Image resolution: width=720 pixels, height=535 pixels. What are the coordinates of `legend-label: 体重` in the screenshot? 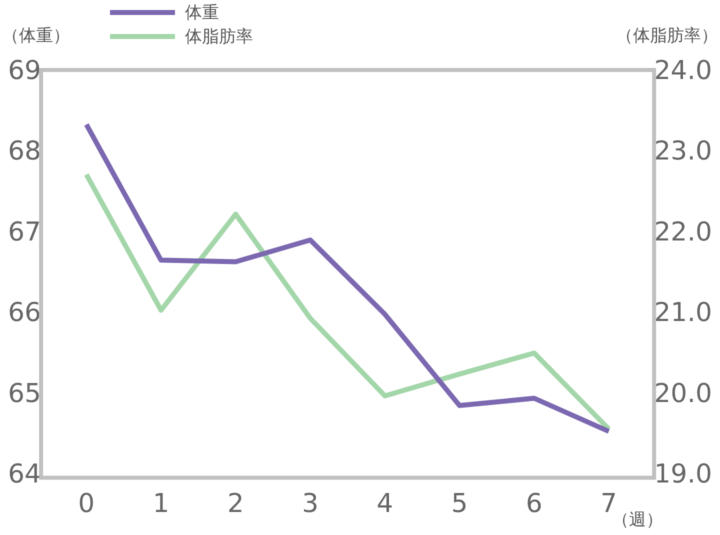 It's located at (202, 13).